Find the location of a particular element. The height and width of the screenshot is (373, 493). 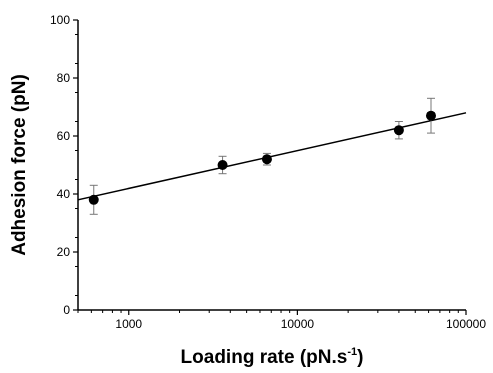

x-ticks: 1000 10000 100000 is located at coordinates (281, 320).